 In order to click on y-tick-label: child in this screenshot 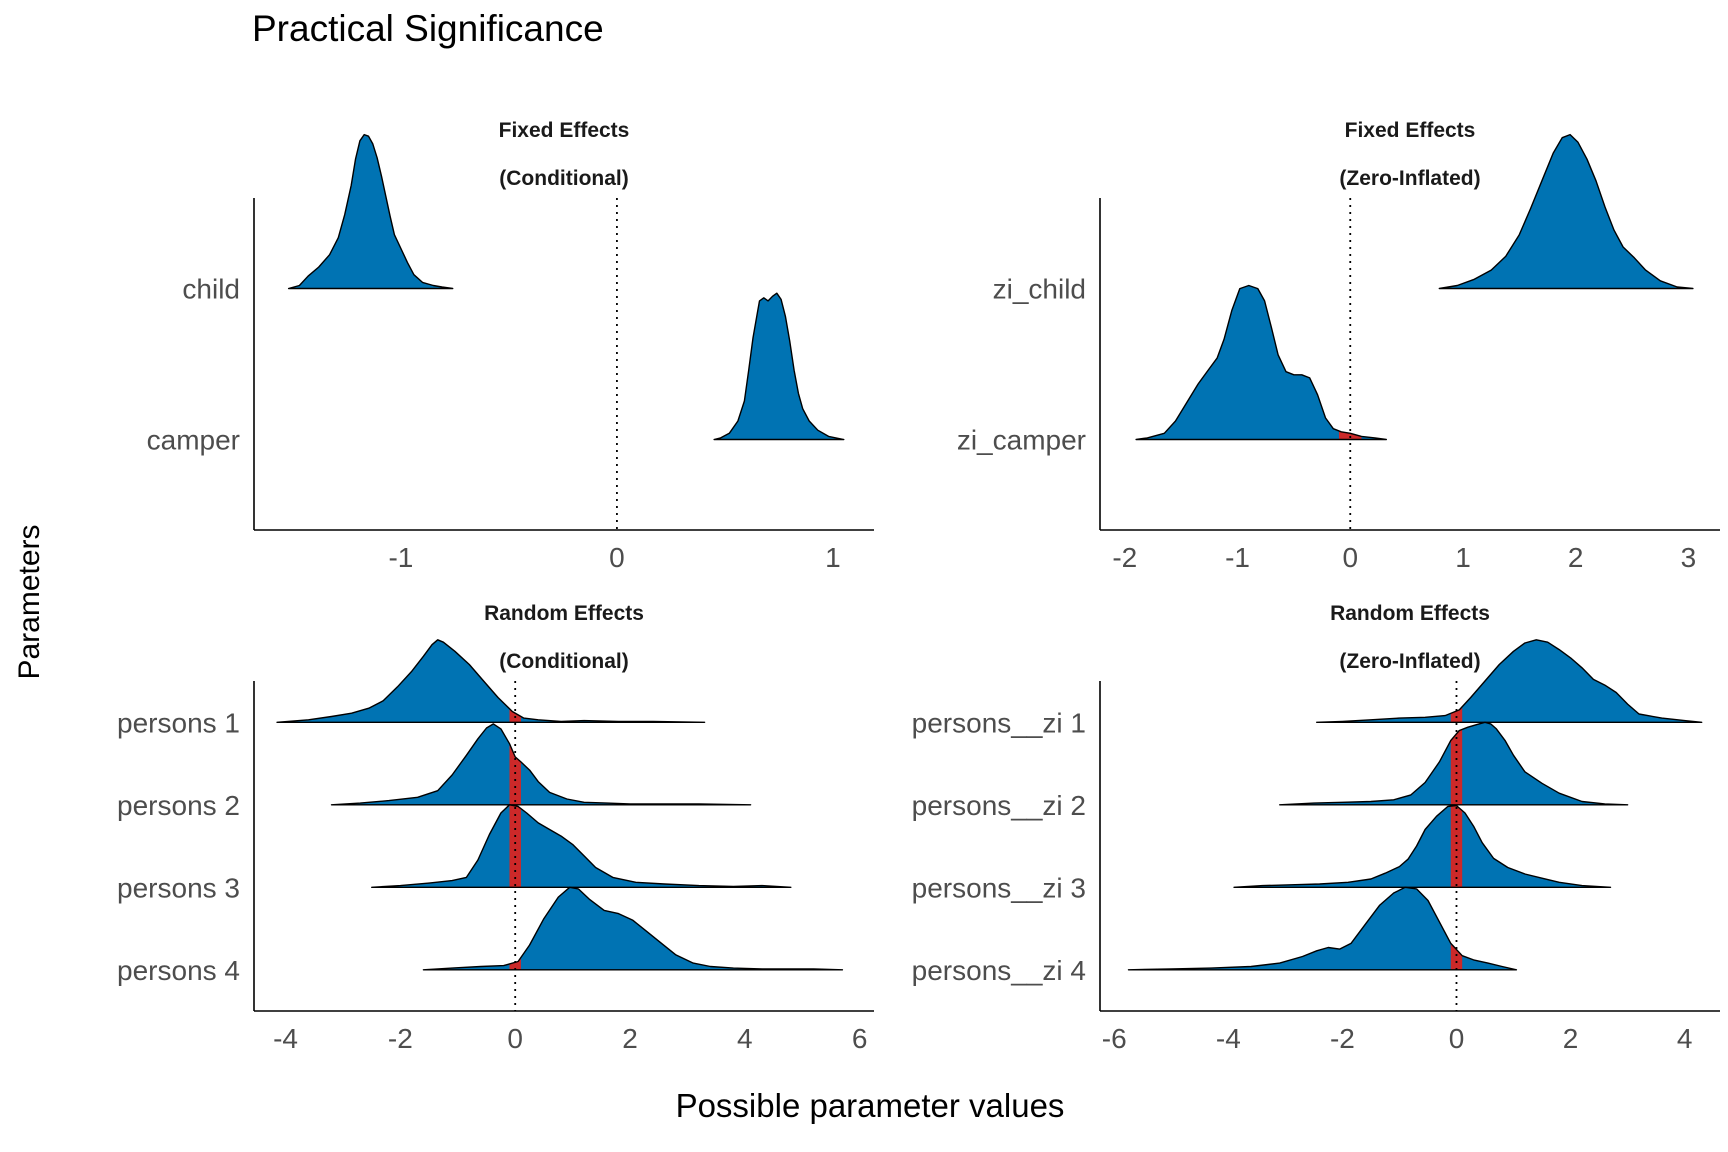, I will do `click(211, 289)`.